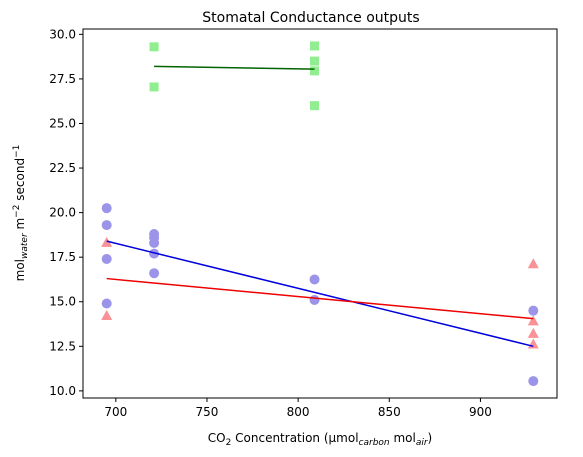 The height and width of the screenshot is (457, 583). What do you see at coordinates (115, 412) in the screenshot?
I see `x-tick-label-0: 700` at bounding box center [115, 412].